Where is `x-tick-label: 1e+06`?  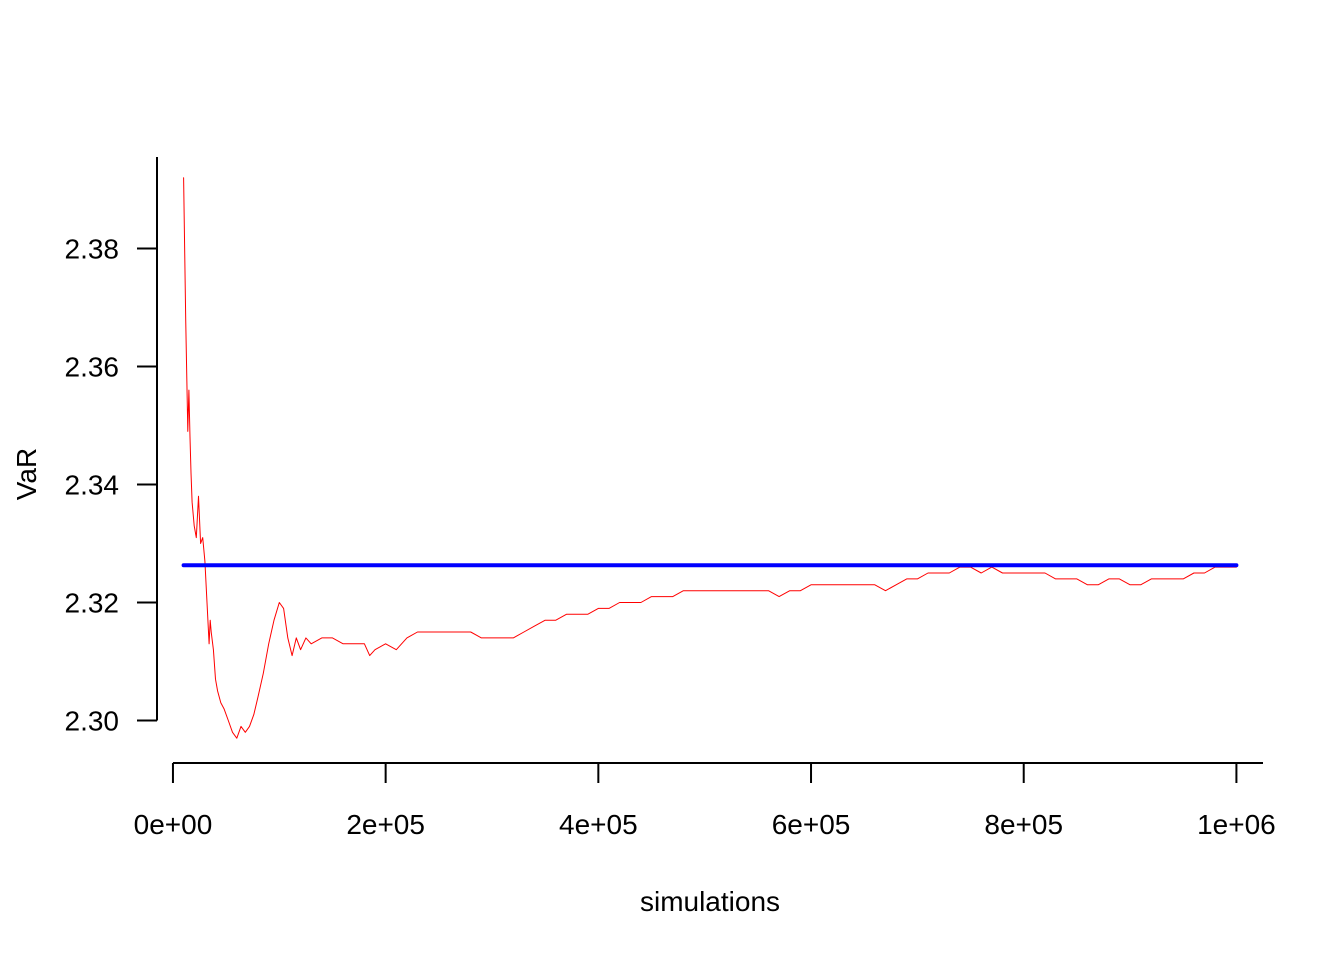 x-tick-label: 1e+06 is located at coordinates (1236, 824).